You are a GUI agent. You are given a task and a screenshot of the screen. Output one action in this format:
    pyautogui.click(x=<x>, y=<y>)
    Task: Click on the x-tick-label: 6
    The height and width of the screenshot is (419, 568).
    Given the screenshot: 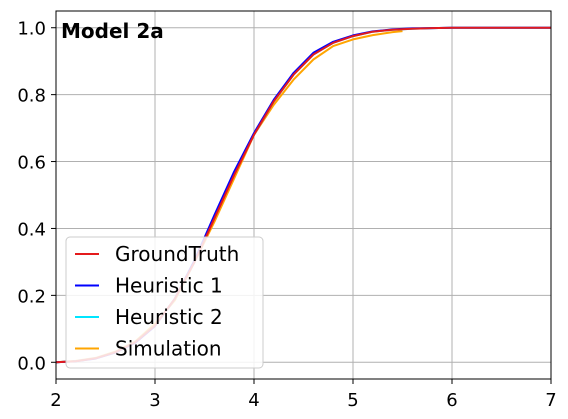 What is the action you would take?
    pyautogui.click(x=451, y=400)
    